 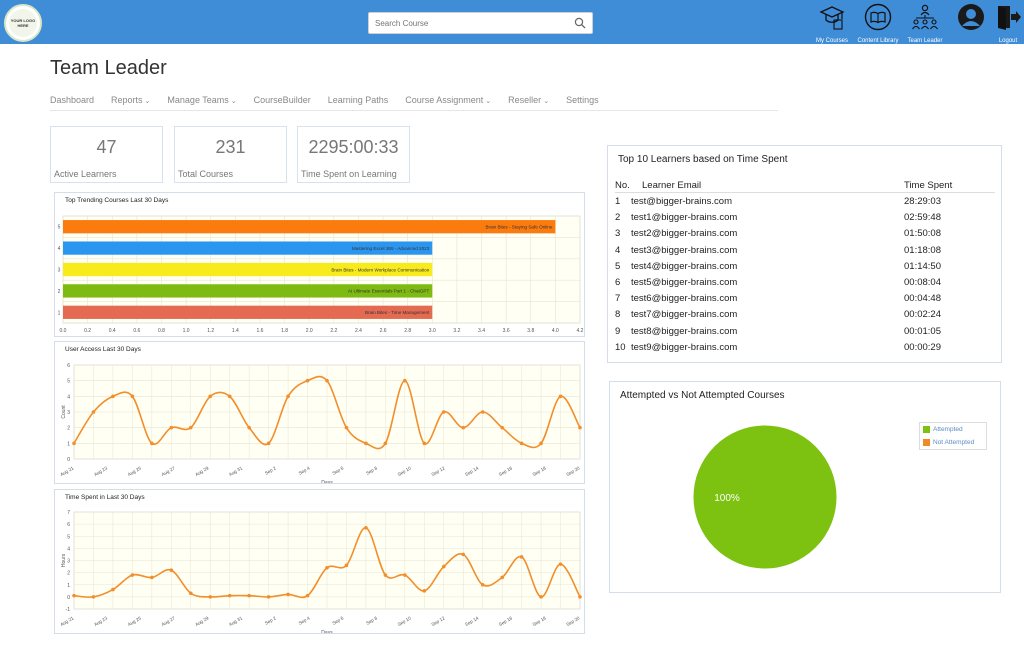 What do you see at coordinates (371, 470) in the screenshot?
I see `x-tick-label: Sep 8` at bounding box center [371, 470].